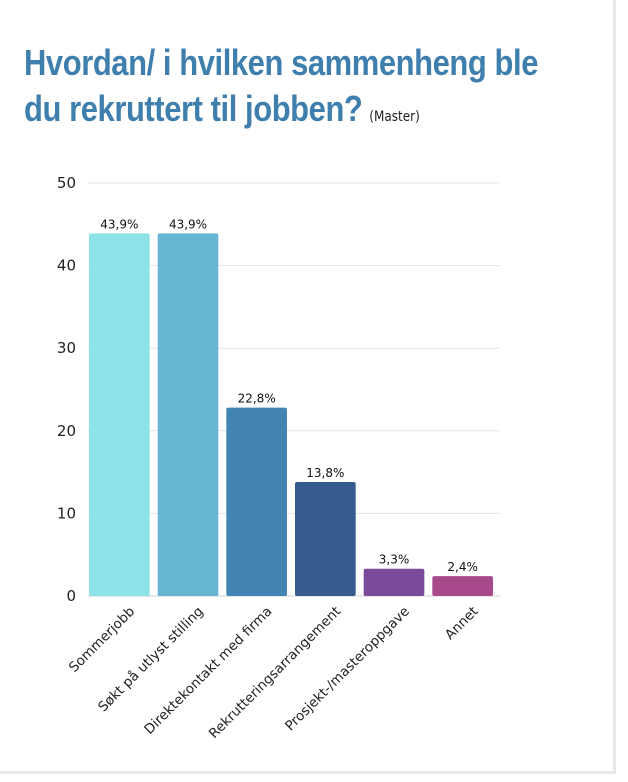 The image size is (628, 782). I want to click on x-tick-label: Sommerjobb, so click(102, 640).